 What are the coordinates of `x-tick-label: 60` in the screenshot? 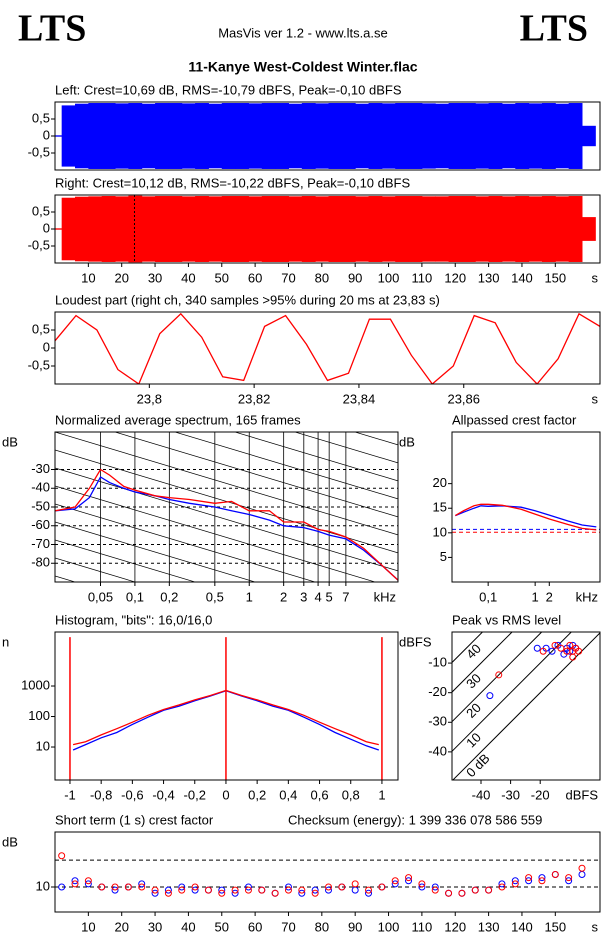 It's located at (255, 926).